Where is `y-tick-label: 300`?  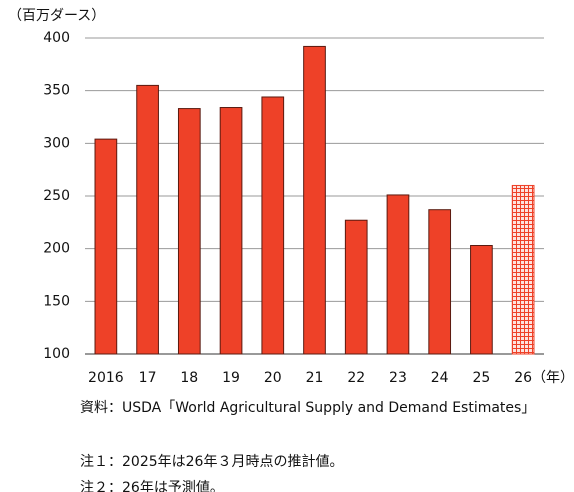
y-tick-label: 300 is located at coordinates (56, 143).